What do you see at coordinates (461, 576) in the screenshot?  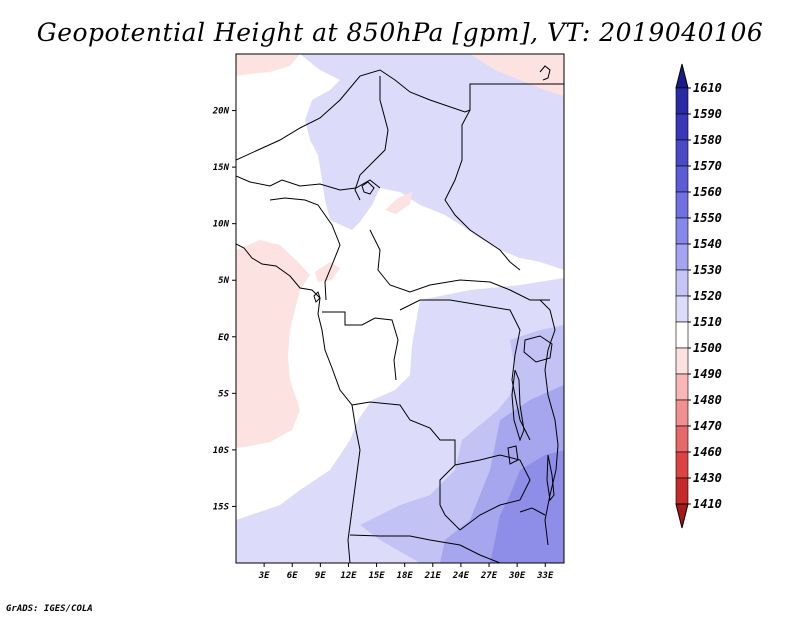 I see `lon-label: 24E` at bounding box center [461, 576].